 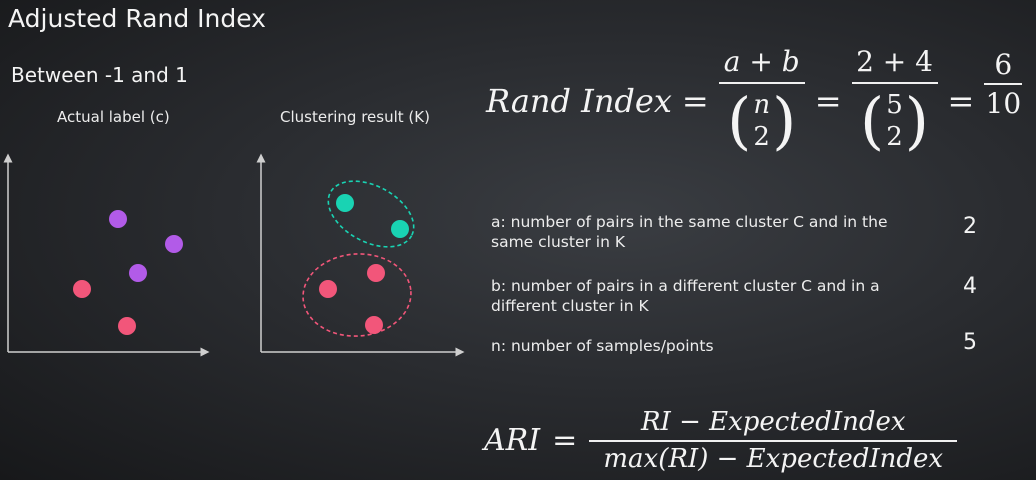 I want to click on numerator-ab: a + b, so click(x=761, y=61).